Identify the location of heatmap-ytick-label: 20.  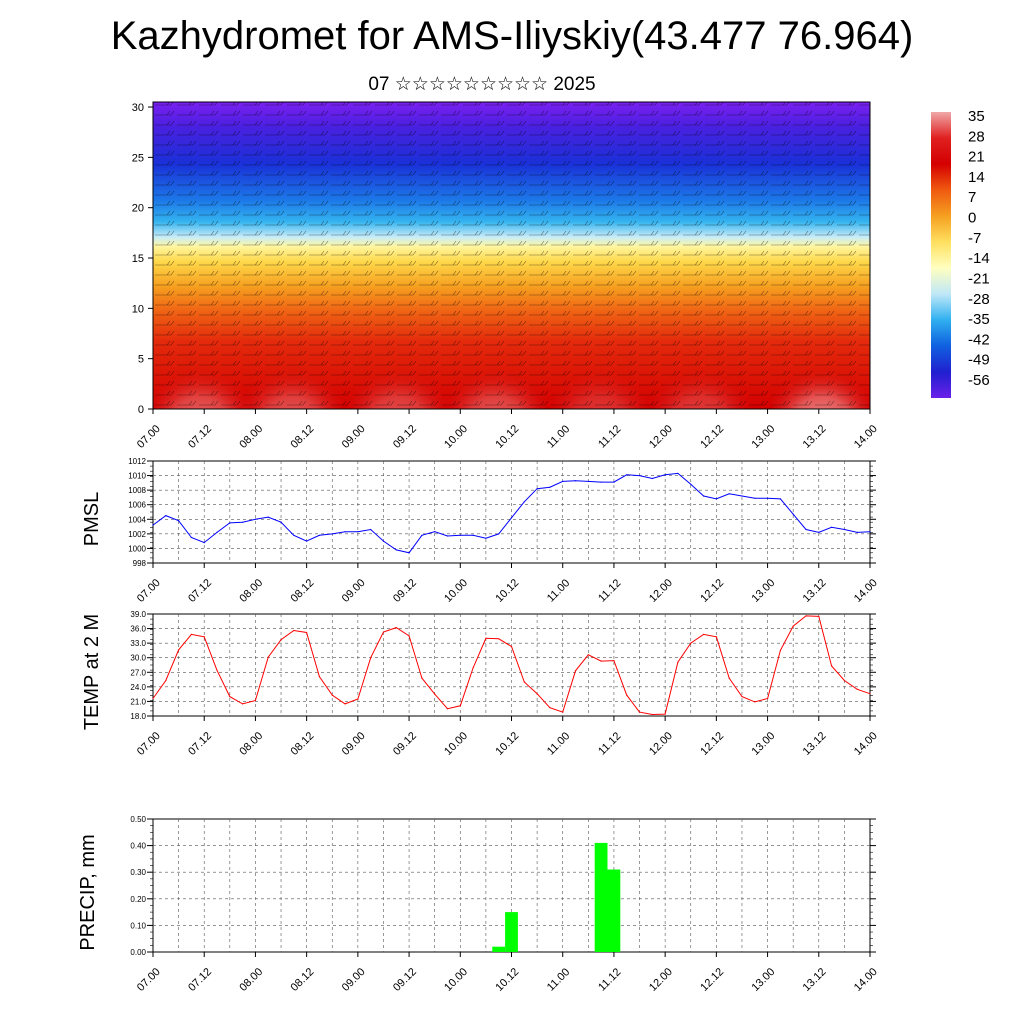
(138, 209).